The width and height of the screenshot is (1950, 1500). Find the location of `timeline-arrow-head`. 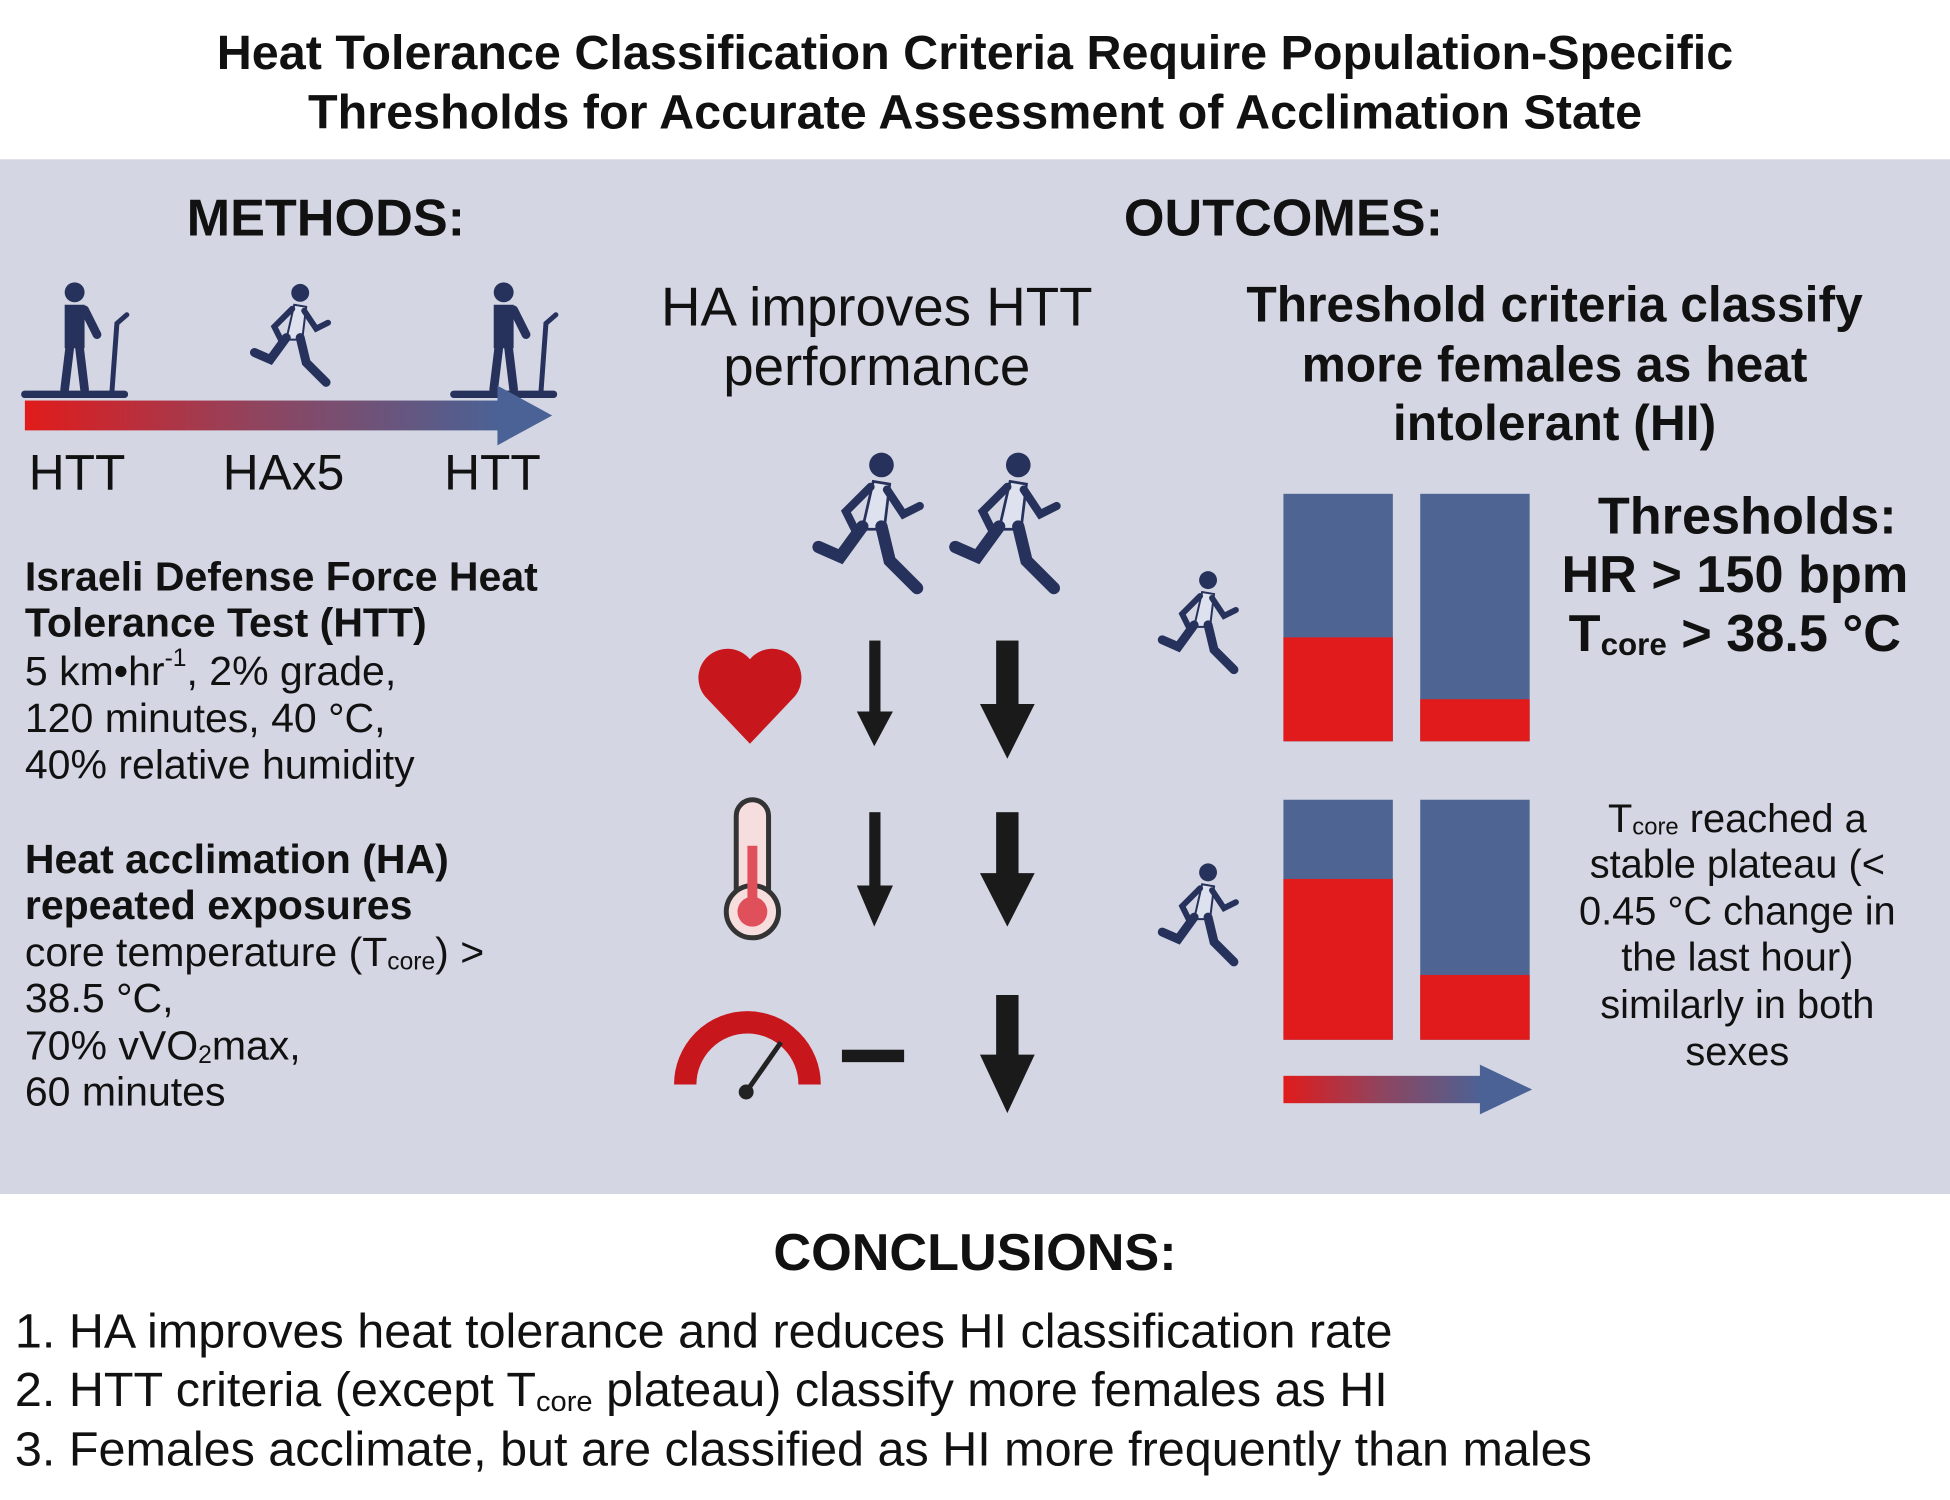

timeline-arrow-head is located at coordinates (525, 415).